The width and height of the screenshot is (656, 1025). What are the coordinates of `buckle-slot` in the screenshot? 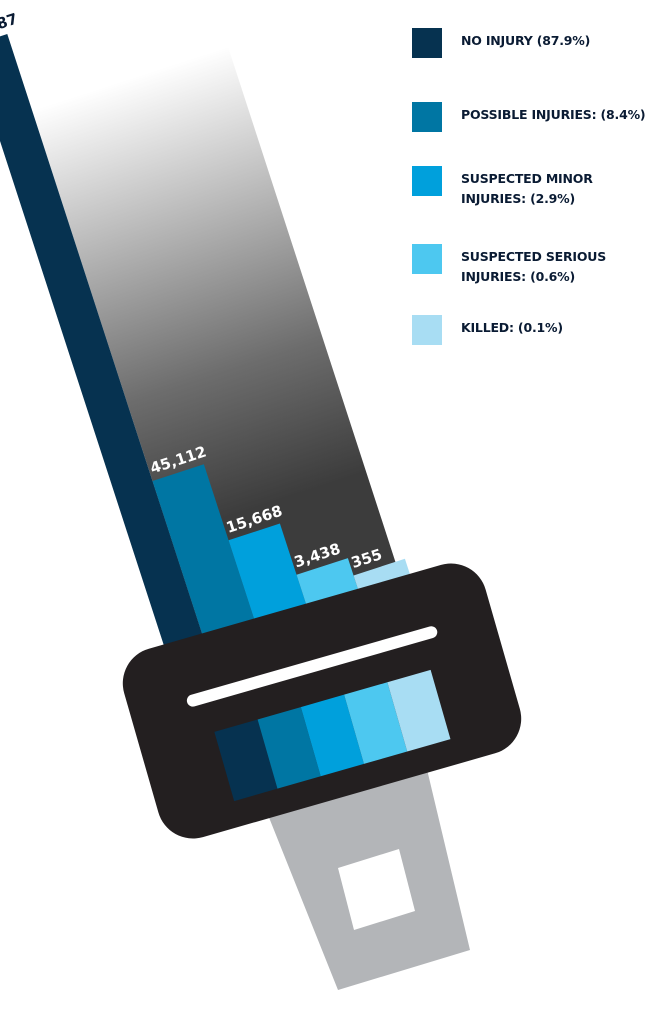 It's located at (312, 666).